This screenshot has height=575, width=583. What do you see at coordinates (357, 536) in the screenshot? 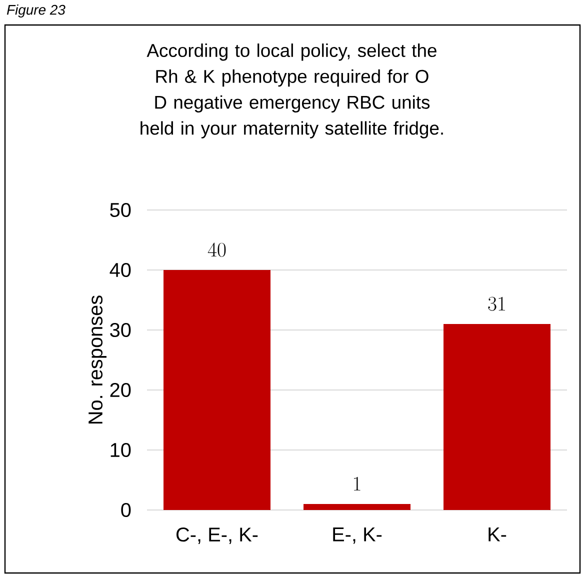
I see `x-tick-label: E-, K-` at bounding box center [357, 536].